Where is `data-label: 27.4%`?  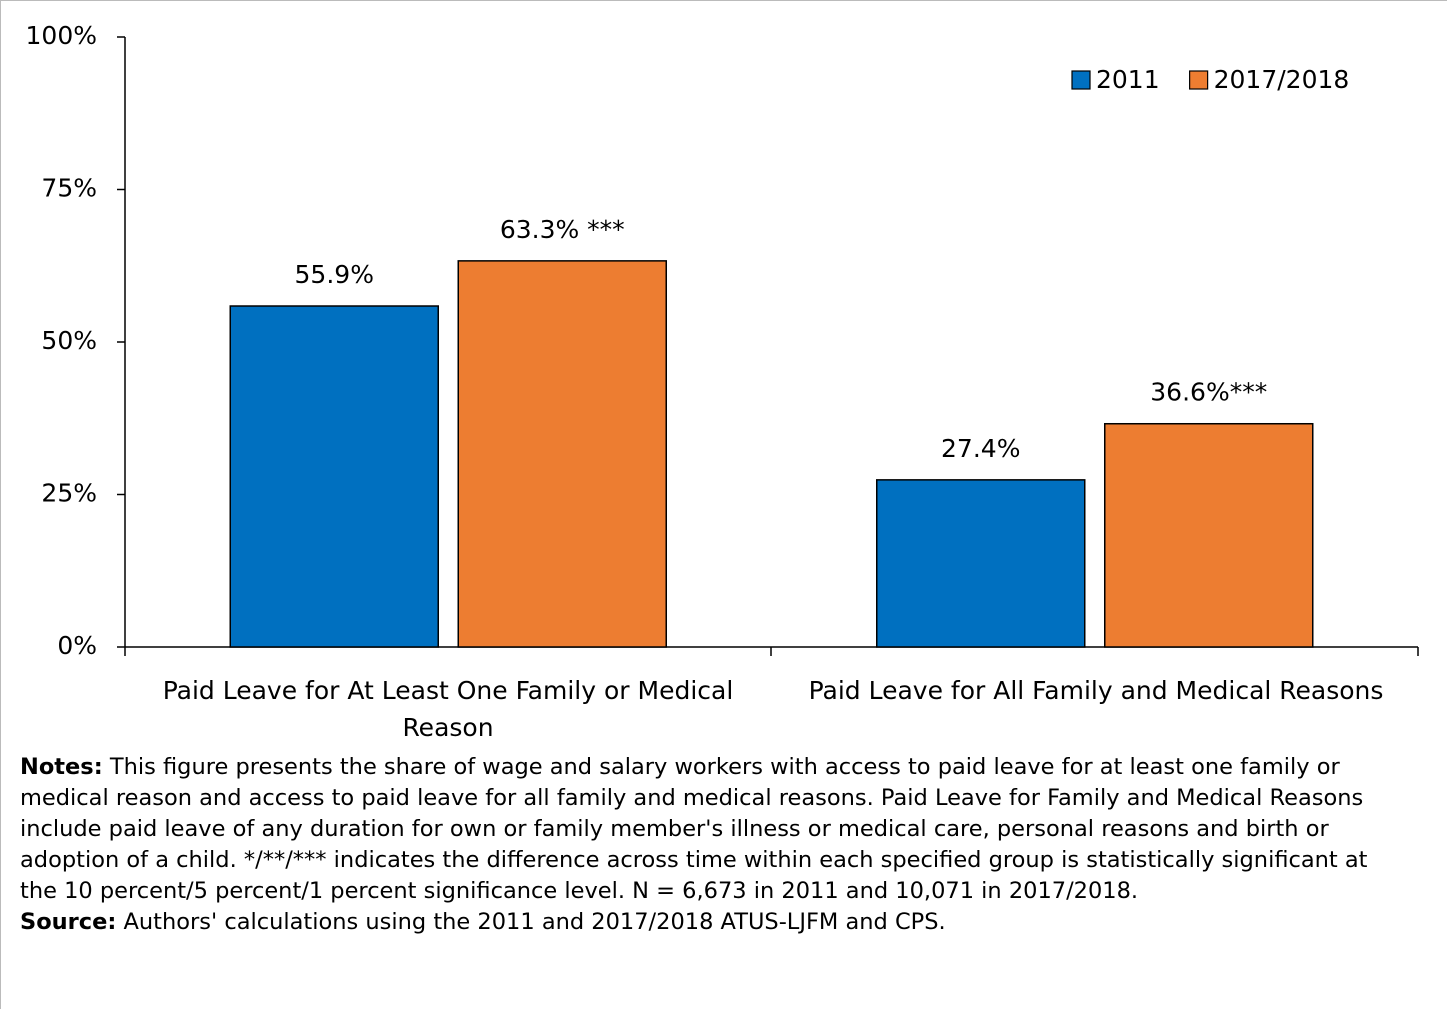
data-label: 27.4% is located at coordinates (980, 448).